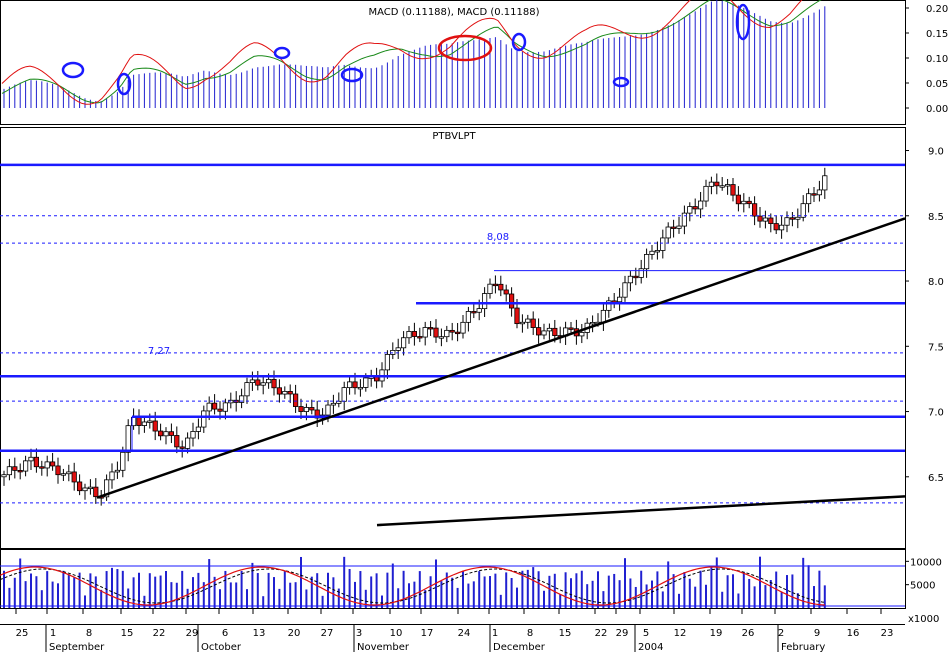 The image size is (952, 652). Describe the element at coordinates (359, 633) in the screenshot. I see `day-tick-label: 3` at that location.